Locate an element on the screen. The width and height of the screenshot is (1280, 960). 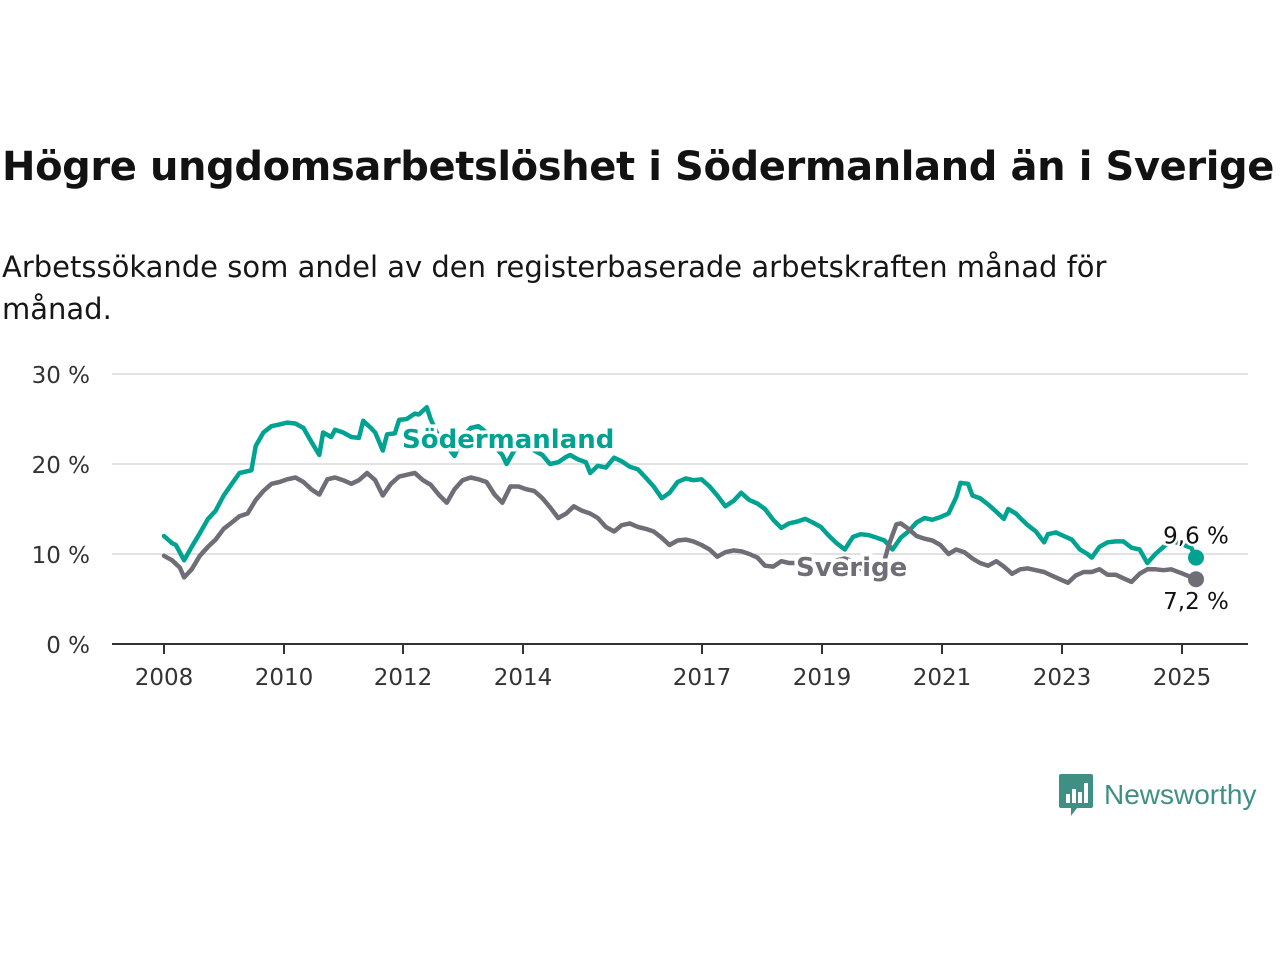
series-line-sodermanland is located at coordinates (680, 485).